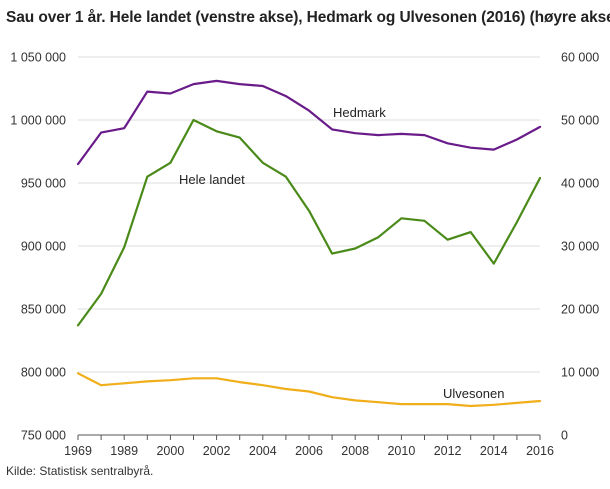  I want to click on x-axis-tick-label: 2008, so click(355, 451).